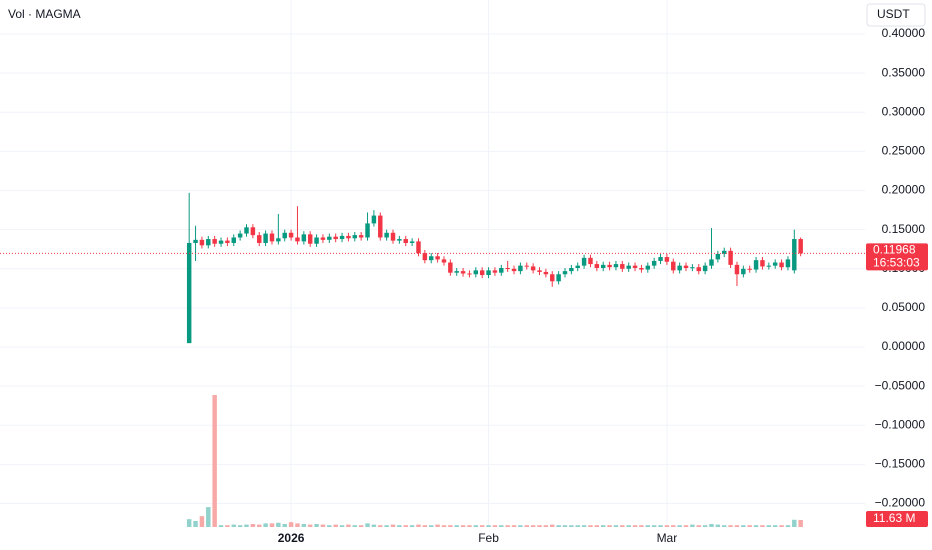 The image size is (932, 550). What do you see at coordinates (904, 346) in the screenshot?
I see `y-tick-label: 0.00000` at bounding box center [904, 346].